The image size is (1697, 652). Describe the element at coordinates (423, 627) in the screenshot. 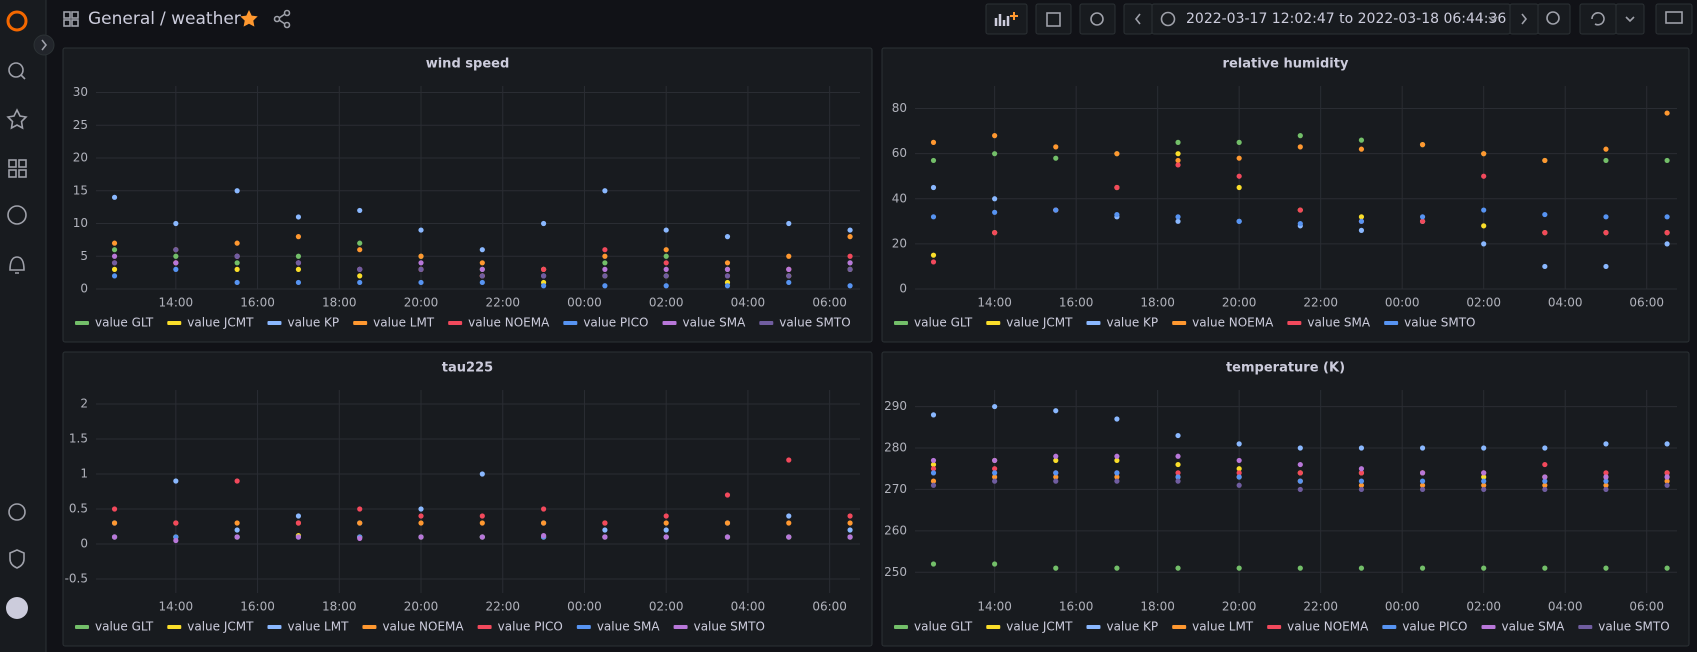

I see `legend-label: value NOEMA` at that location.